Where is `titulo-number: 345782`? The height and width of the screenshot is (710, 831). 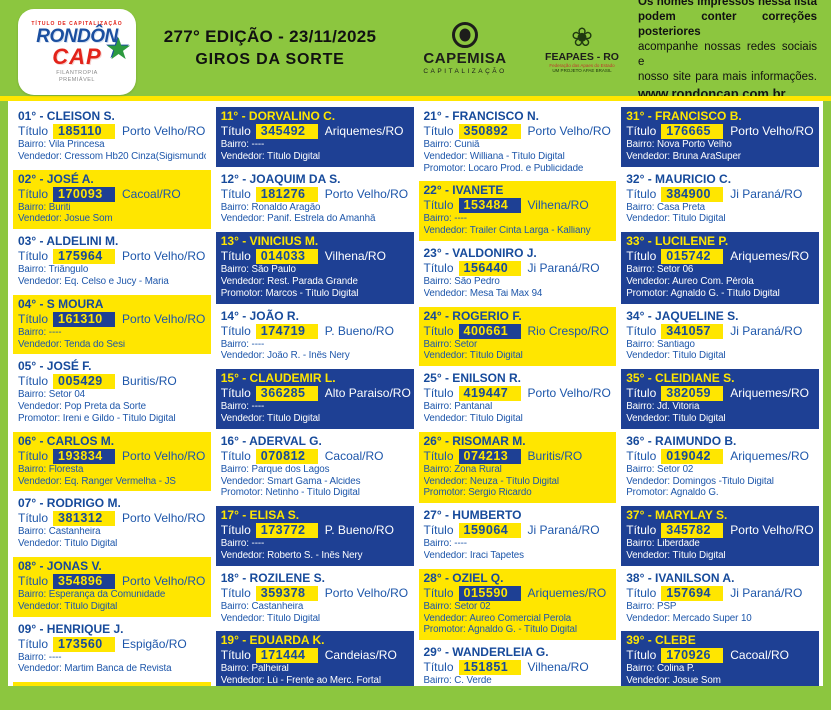 titulo-number: 345782 is located at coordinates (692, 531).